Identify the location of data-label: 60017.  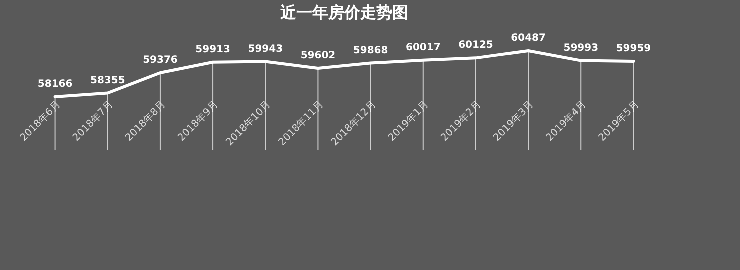
(423, 48).